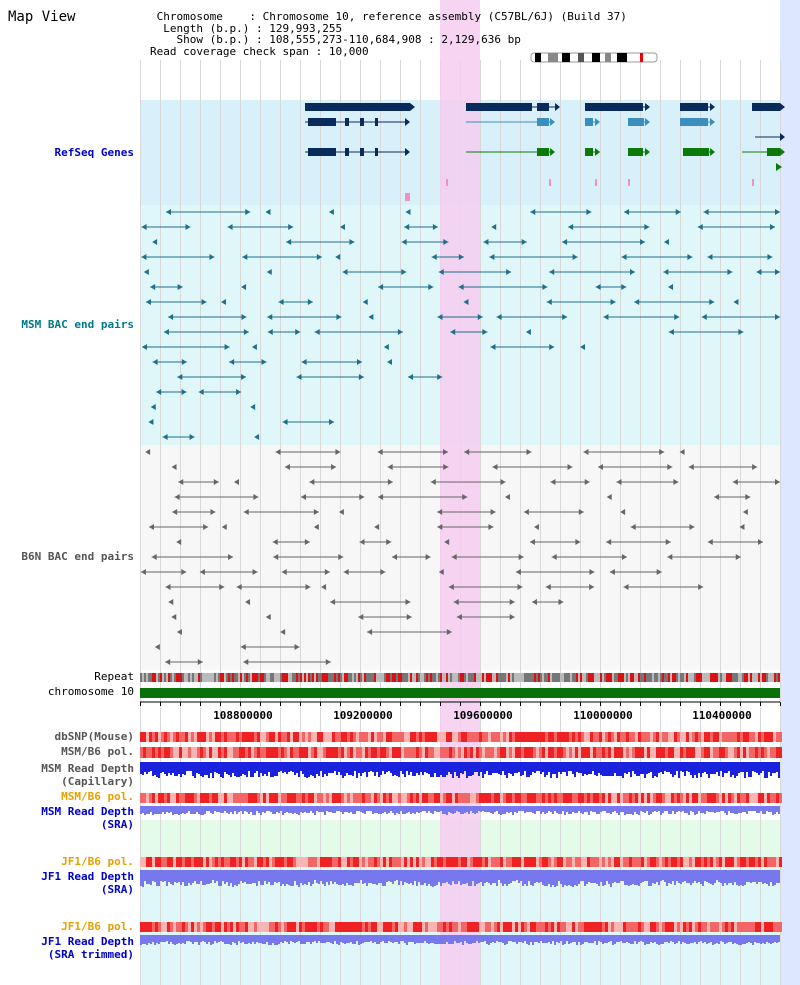  What do you see at coordinates (790, 492) in the screenshot?
I see `right-scroll-strip` at bounding box center [790, 492].